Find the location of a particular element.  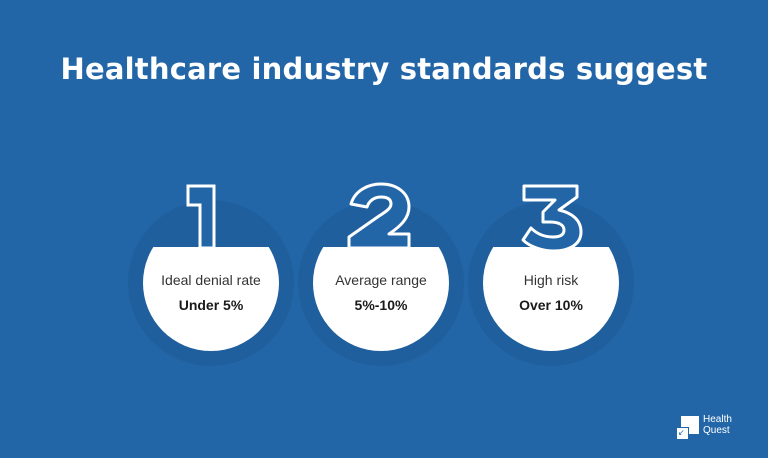

standard-card-1: Ideal denial rate Under 5% is located at coordinates (211, 265).